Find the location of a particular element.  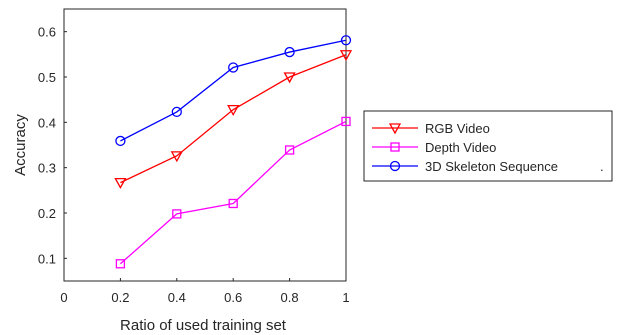

x-tick-label: 0.2 is located at coordinates (120, 297).